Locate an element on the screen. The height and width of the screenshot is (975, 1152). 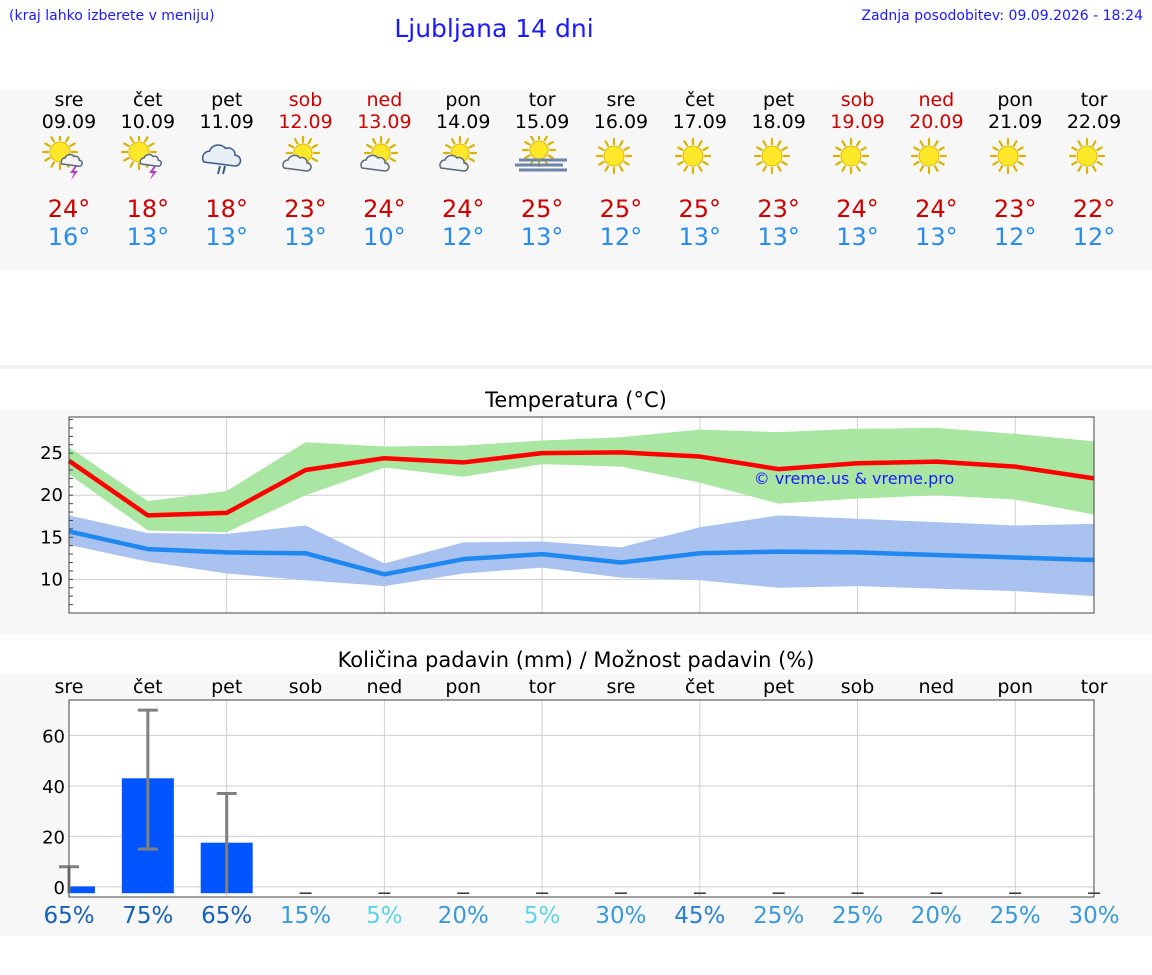
day-column: pon 14.09 24° 12° is located at coordinates (463, 170).